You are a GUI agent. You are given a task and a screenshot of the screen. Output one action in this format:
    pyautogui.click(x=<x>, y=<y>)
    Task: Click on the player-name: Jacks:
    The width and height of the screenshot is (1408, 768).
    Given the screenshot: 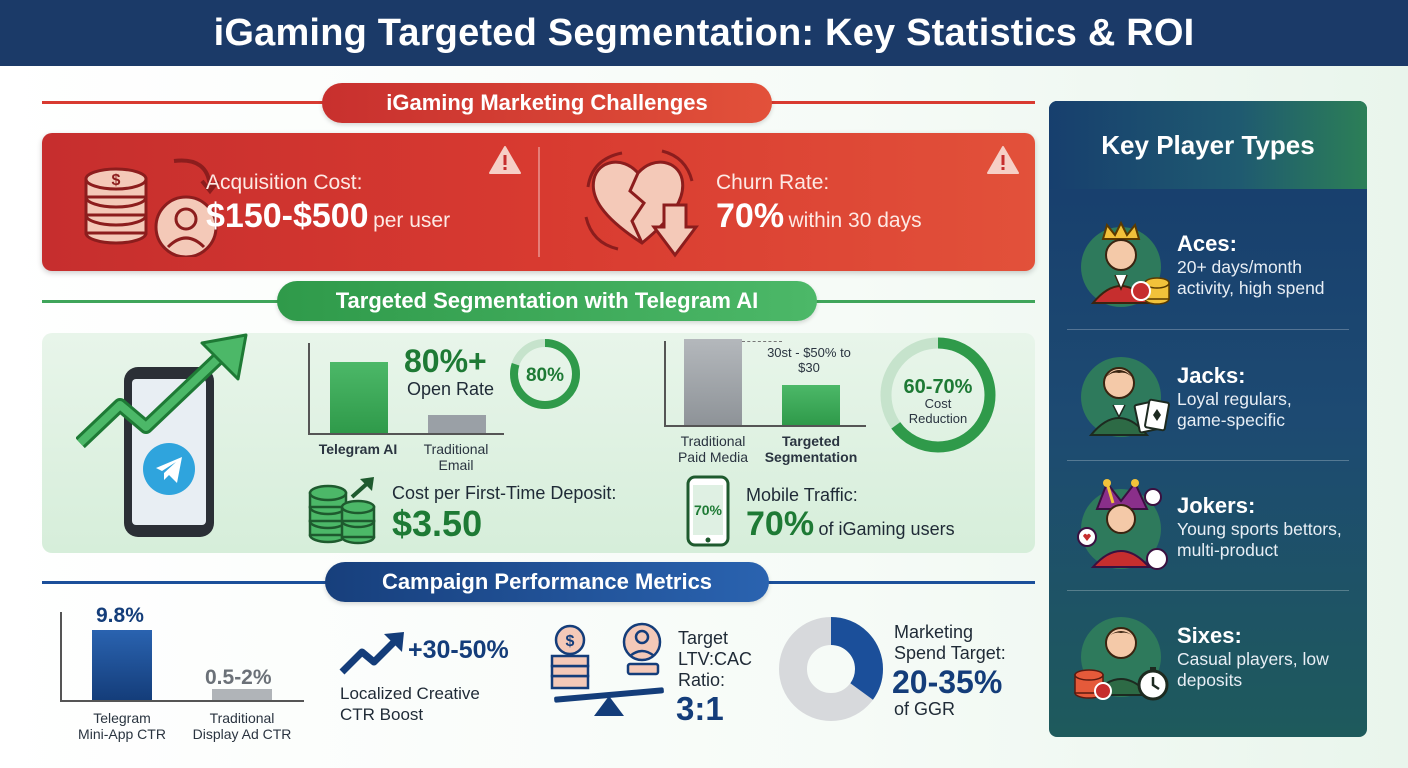 What is the action you would take?
    pyautogui.click(x=1211, y=375)
    